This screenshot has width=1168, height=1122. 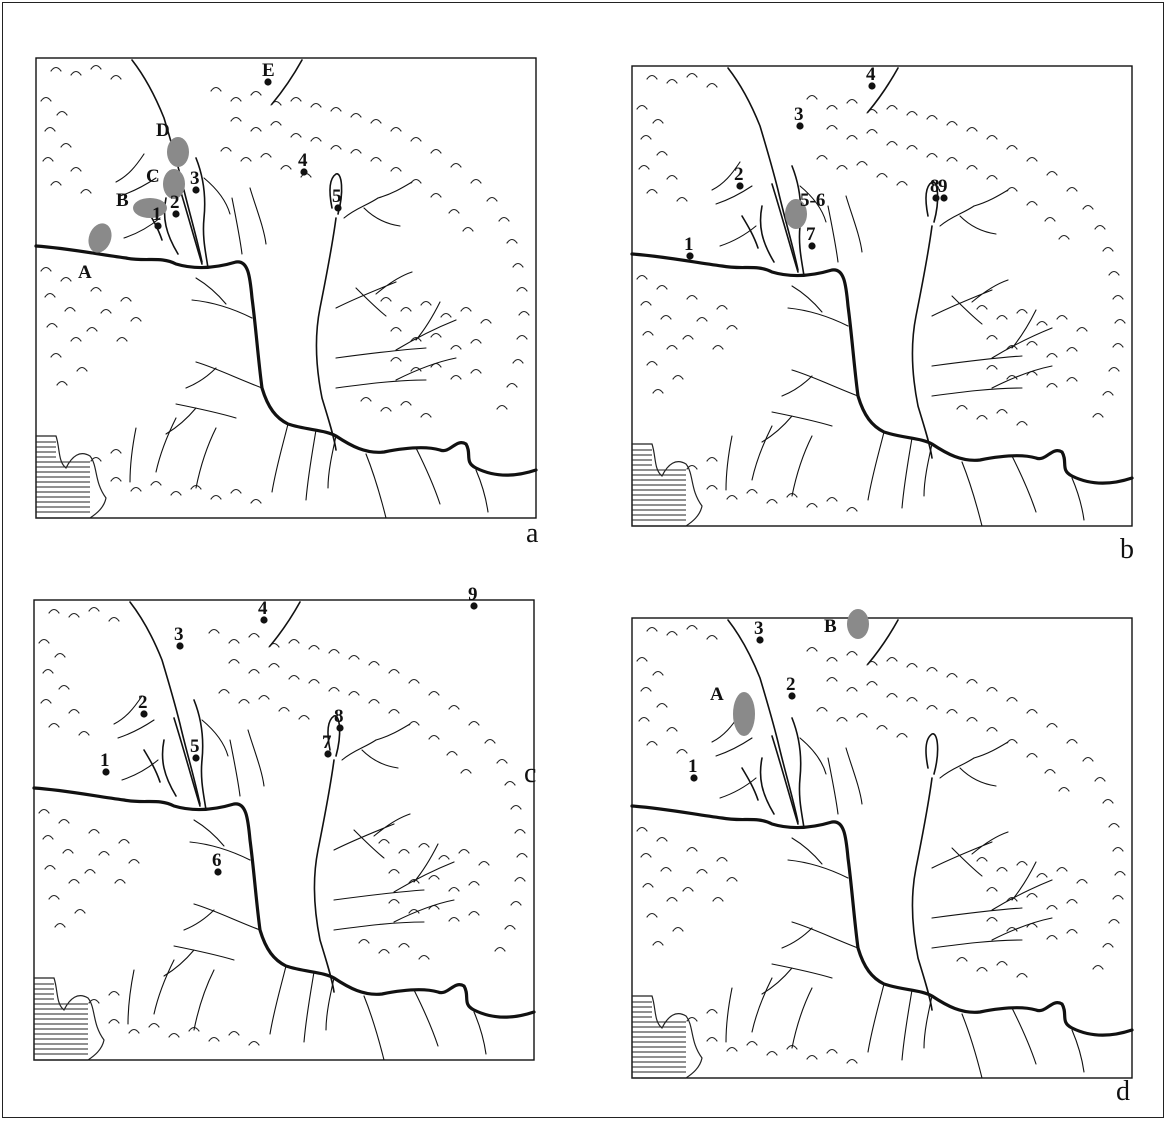 I want to click on panel-letter-a: a, so click(x=532, y=533).